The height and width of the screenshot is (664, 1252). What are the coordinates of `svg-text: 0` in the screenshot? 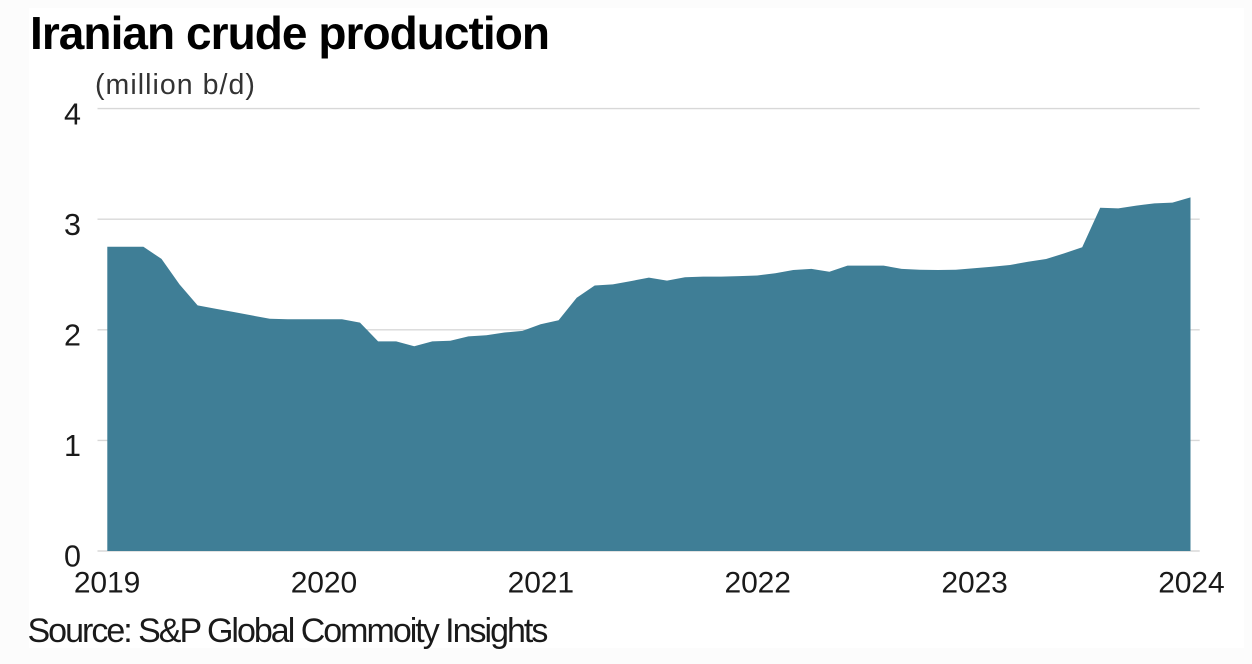 It's located at (72, 557).